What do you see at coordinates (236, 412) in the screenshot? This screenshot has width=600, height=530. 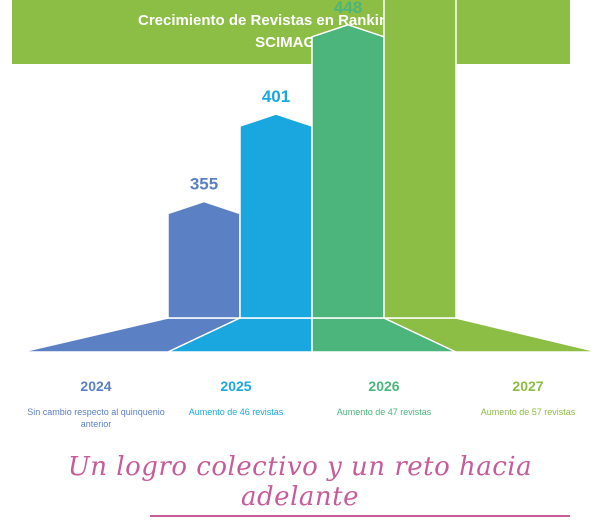 I see `description-2025: Aumento de 46 revistas` at bounding box center [236, 412].